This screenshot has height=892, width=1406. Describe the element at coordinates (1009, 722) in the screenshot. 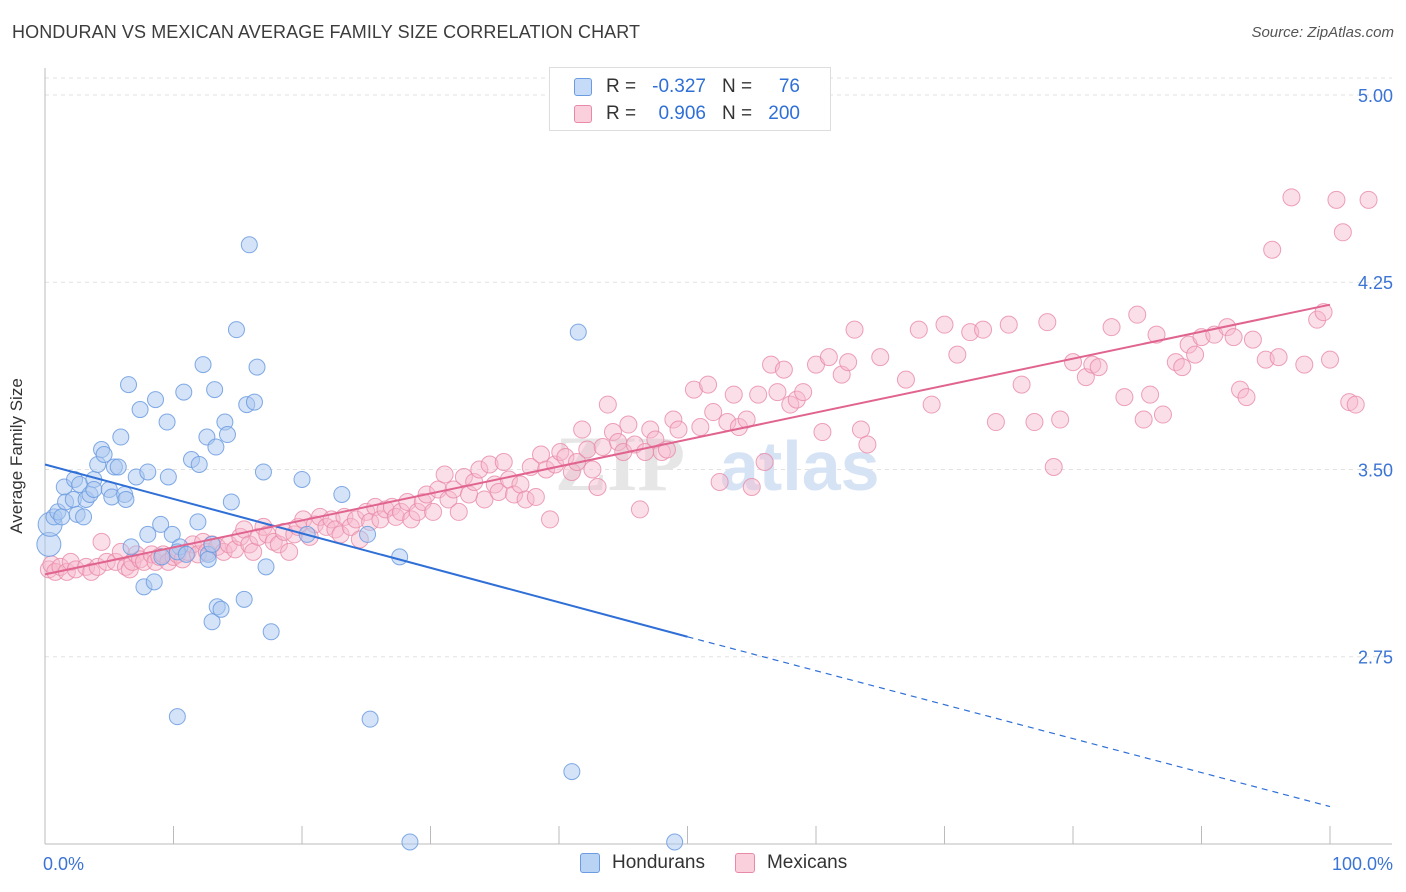

I see `trend-line-hondurans-extension` at that location.